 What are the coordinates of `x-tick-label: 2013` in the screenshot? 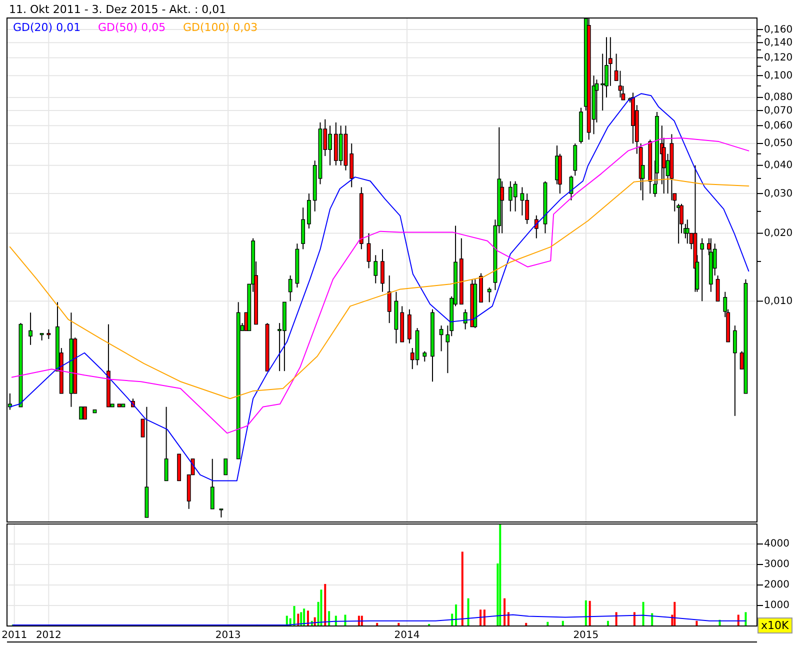 It's located at (228, 635).